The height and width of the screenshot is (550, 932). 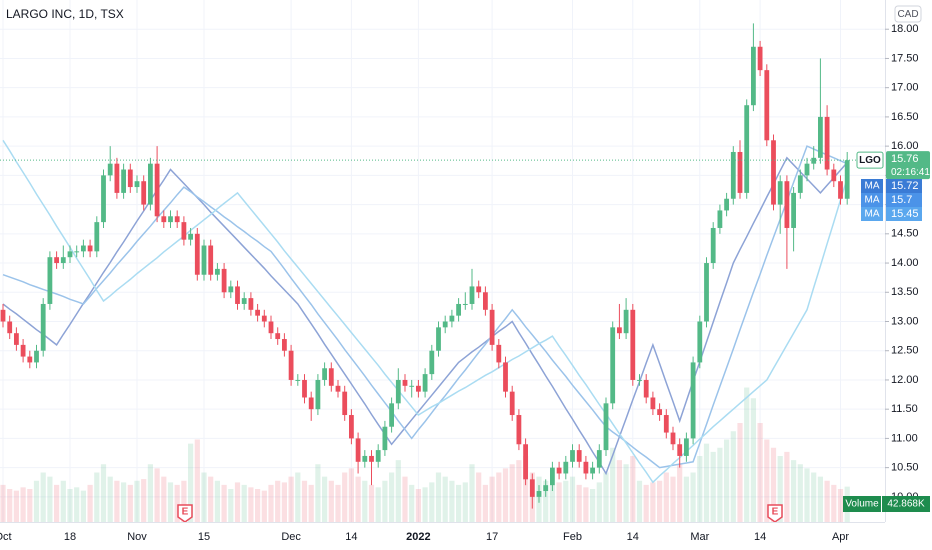 What do you see at coordinates (908, 14) in the screenshot?
I see `currency-box` at bounding box center [908, 14].